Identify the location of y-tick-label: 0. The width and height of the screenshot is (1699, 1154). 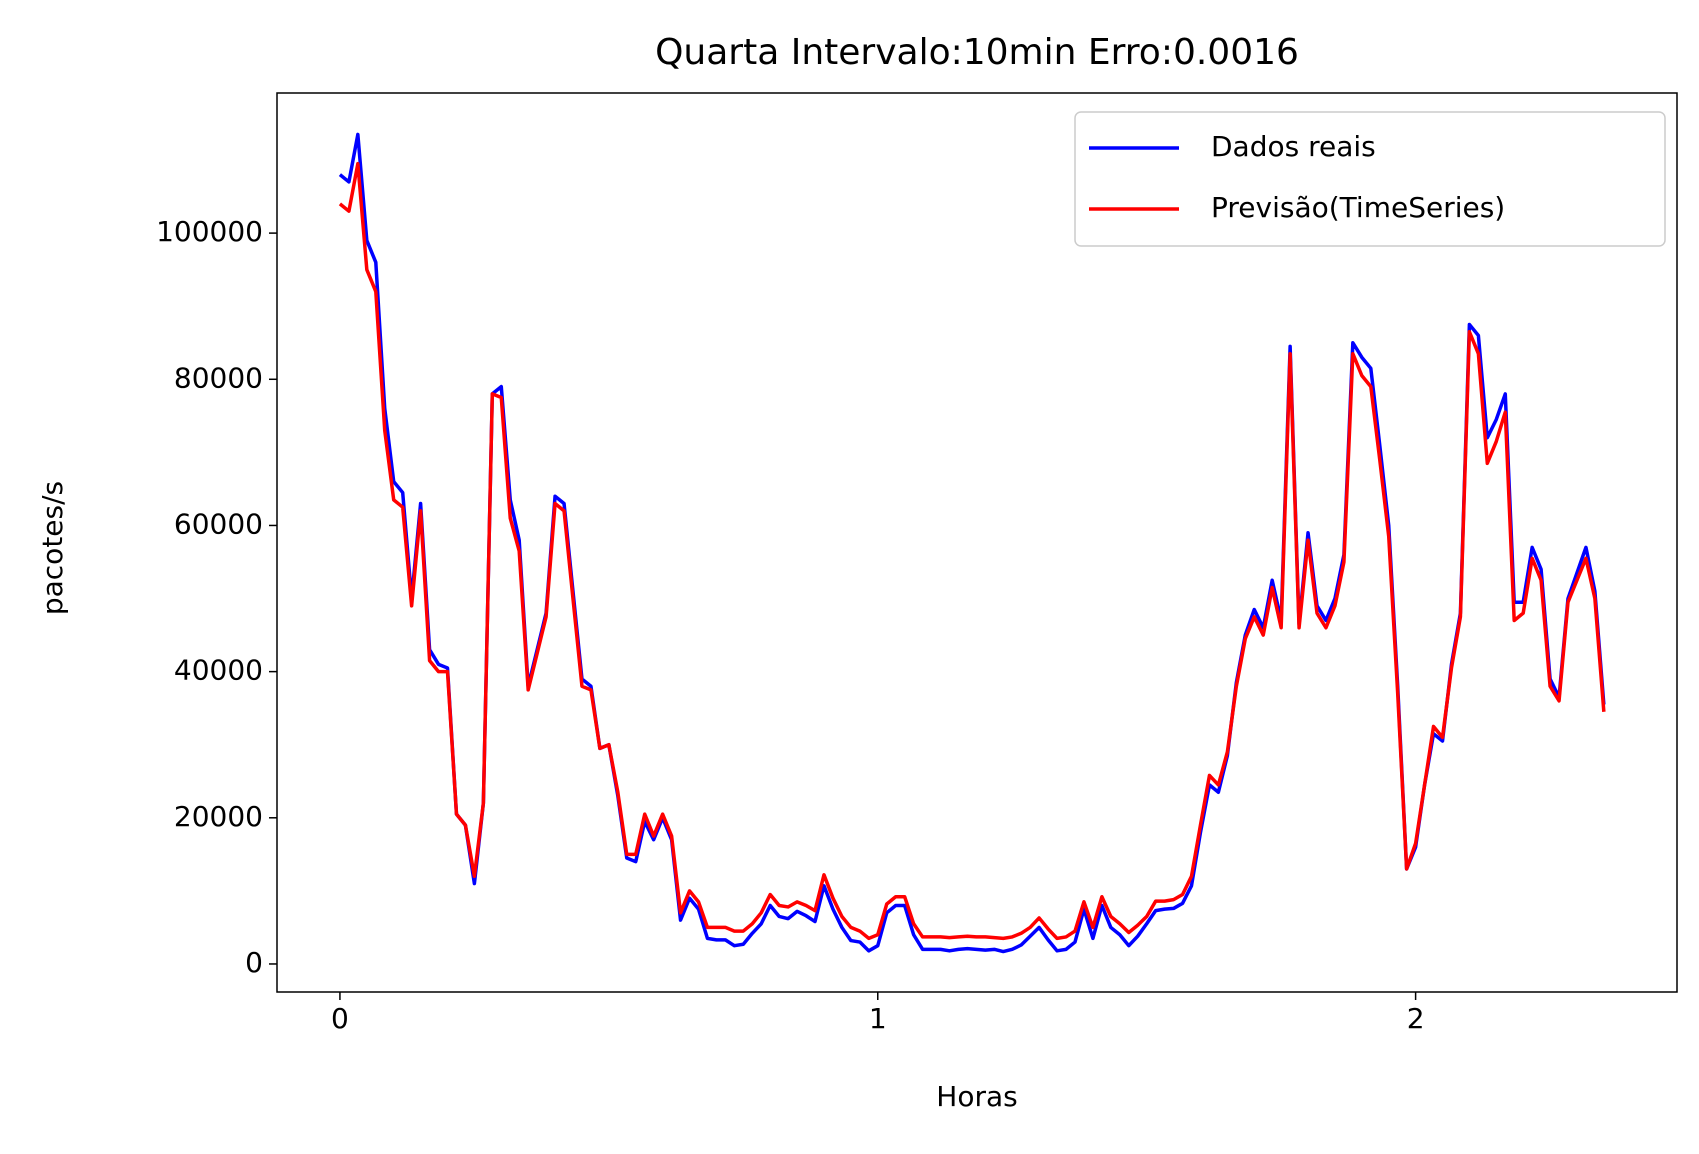
(254, 962).